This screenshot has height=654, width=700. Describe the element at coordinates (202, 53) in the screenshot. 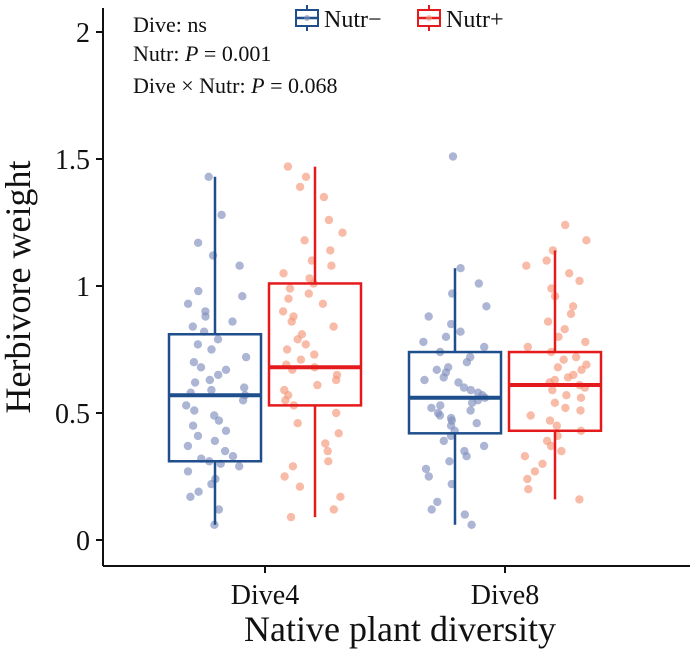

I see `annotation-nutr: Nutr: P = 0.001` at that location.